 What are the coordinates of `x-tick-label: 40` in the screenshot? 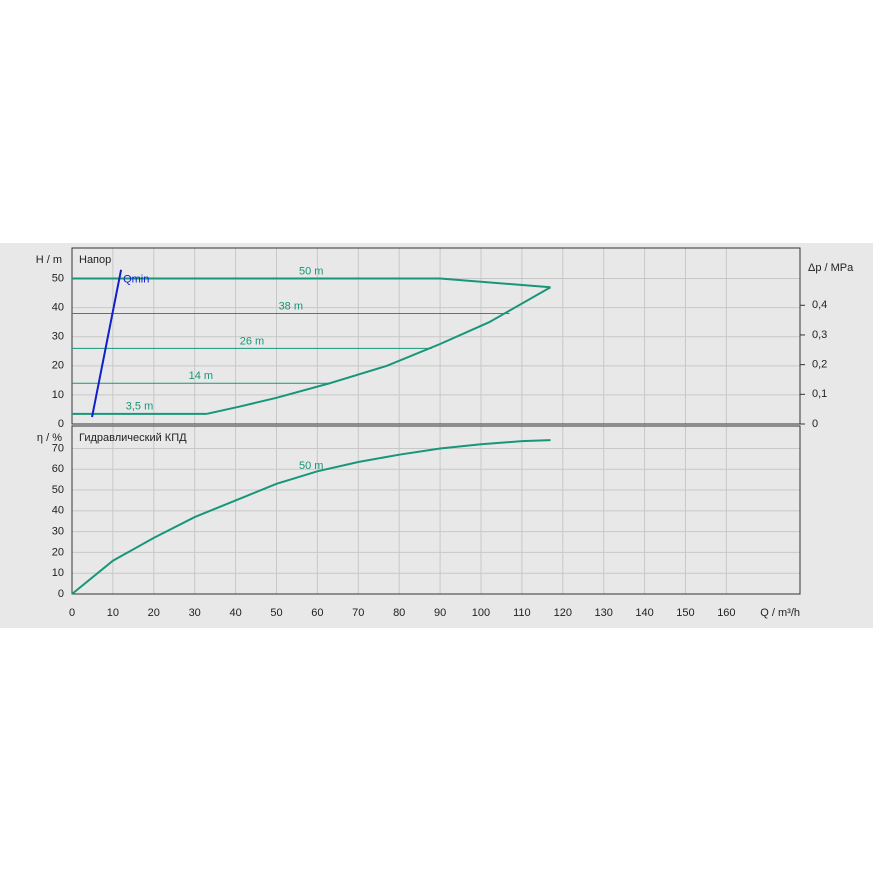 It's located at (235, 613).